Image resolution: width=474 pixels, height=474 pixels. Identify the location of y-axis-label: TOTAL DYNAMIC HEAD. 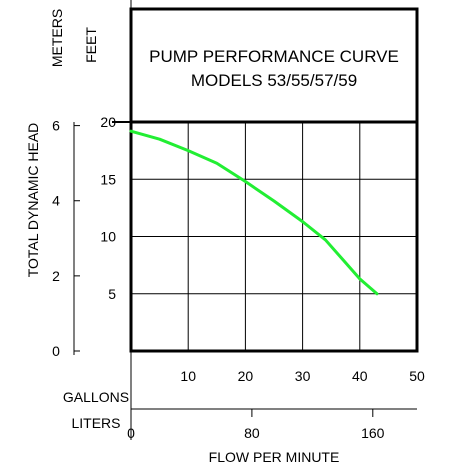
(33, 200).